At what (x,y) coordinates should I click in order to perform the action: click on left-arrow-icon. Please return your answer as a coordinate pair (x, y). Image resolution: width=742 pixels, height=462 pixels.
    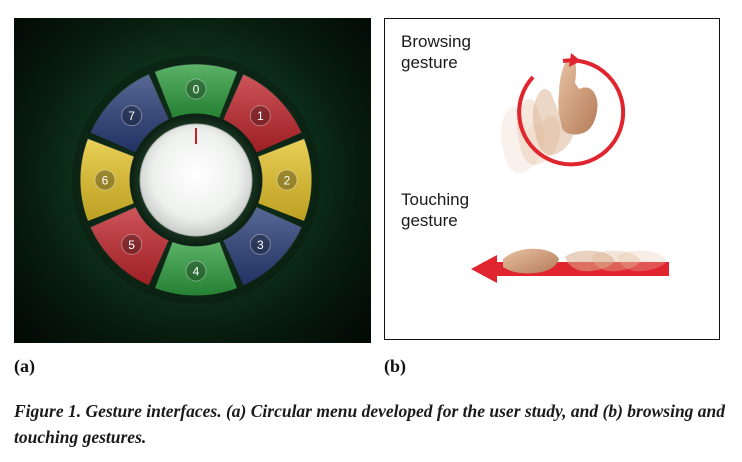
    Looking at the image, I should click on (484, 269).